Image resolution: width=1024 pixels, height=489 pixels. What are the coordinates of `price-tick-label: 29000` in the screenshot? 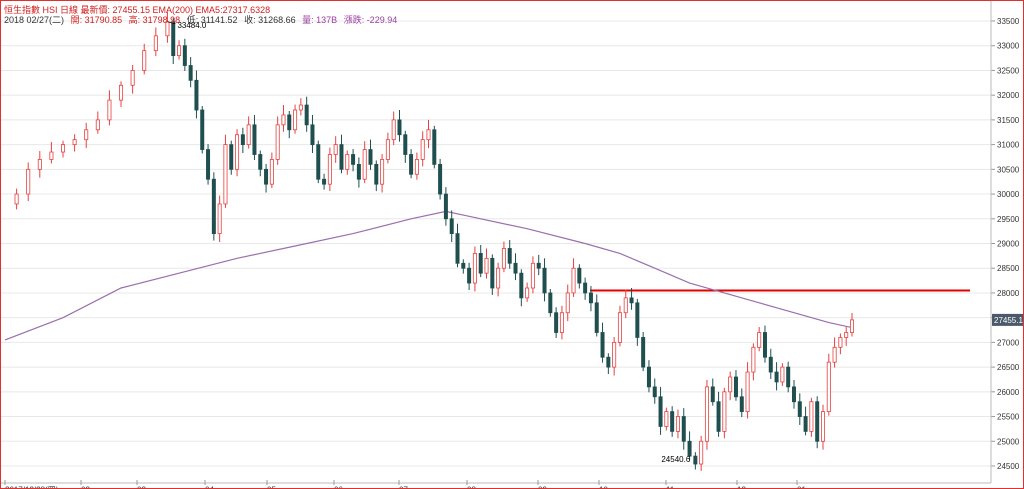 It's located at (1008, 244).